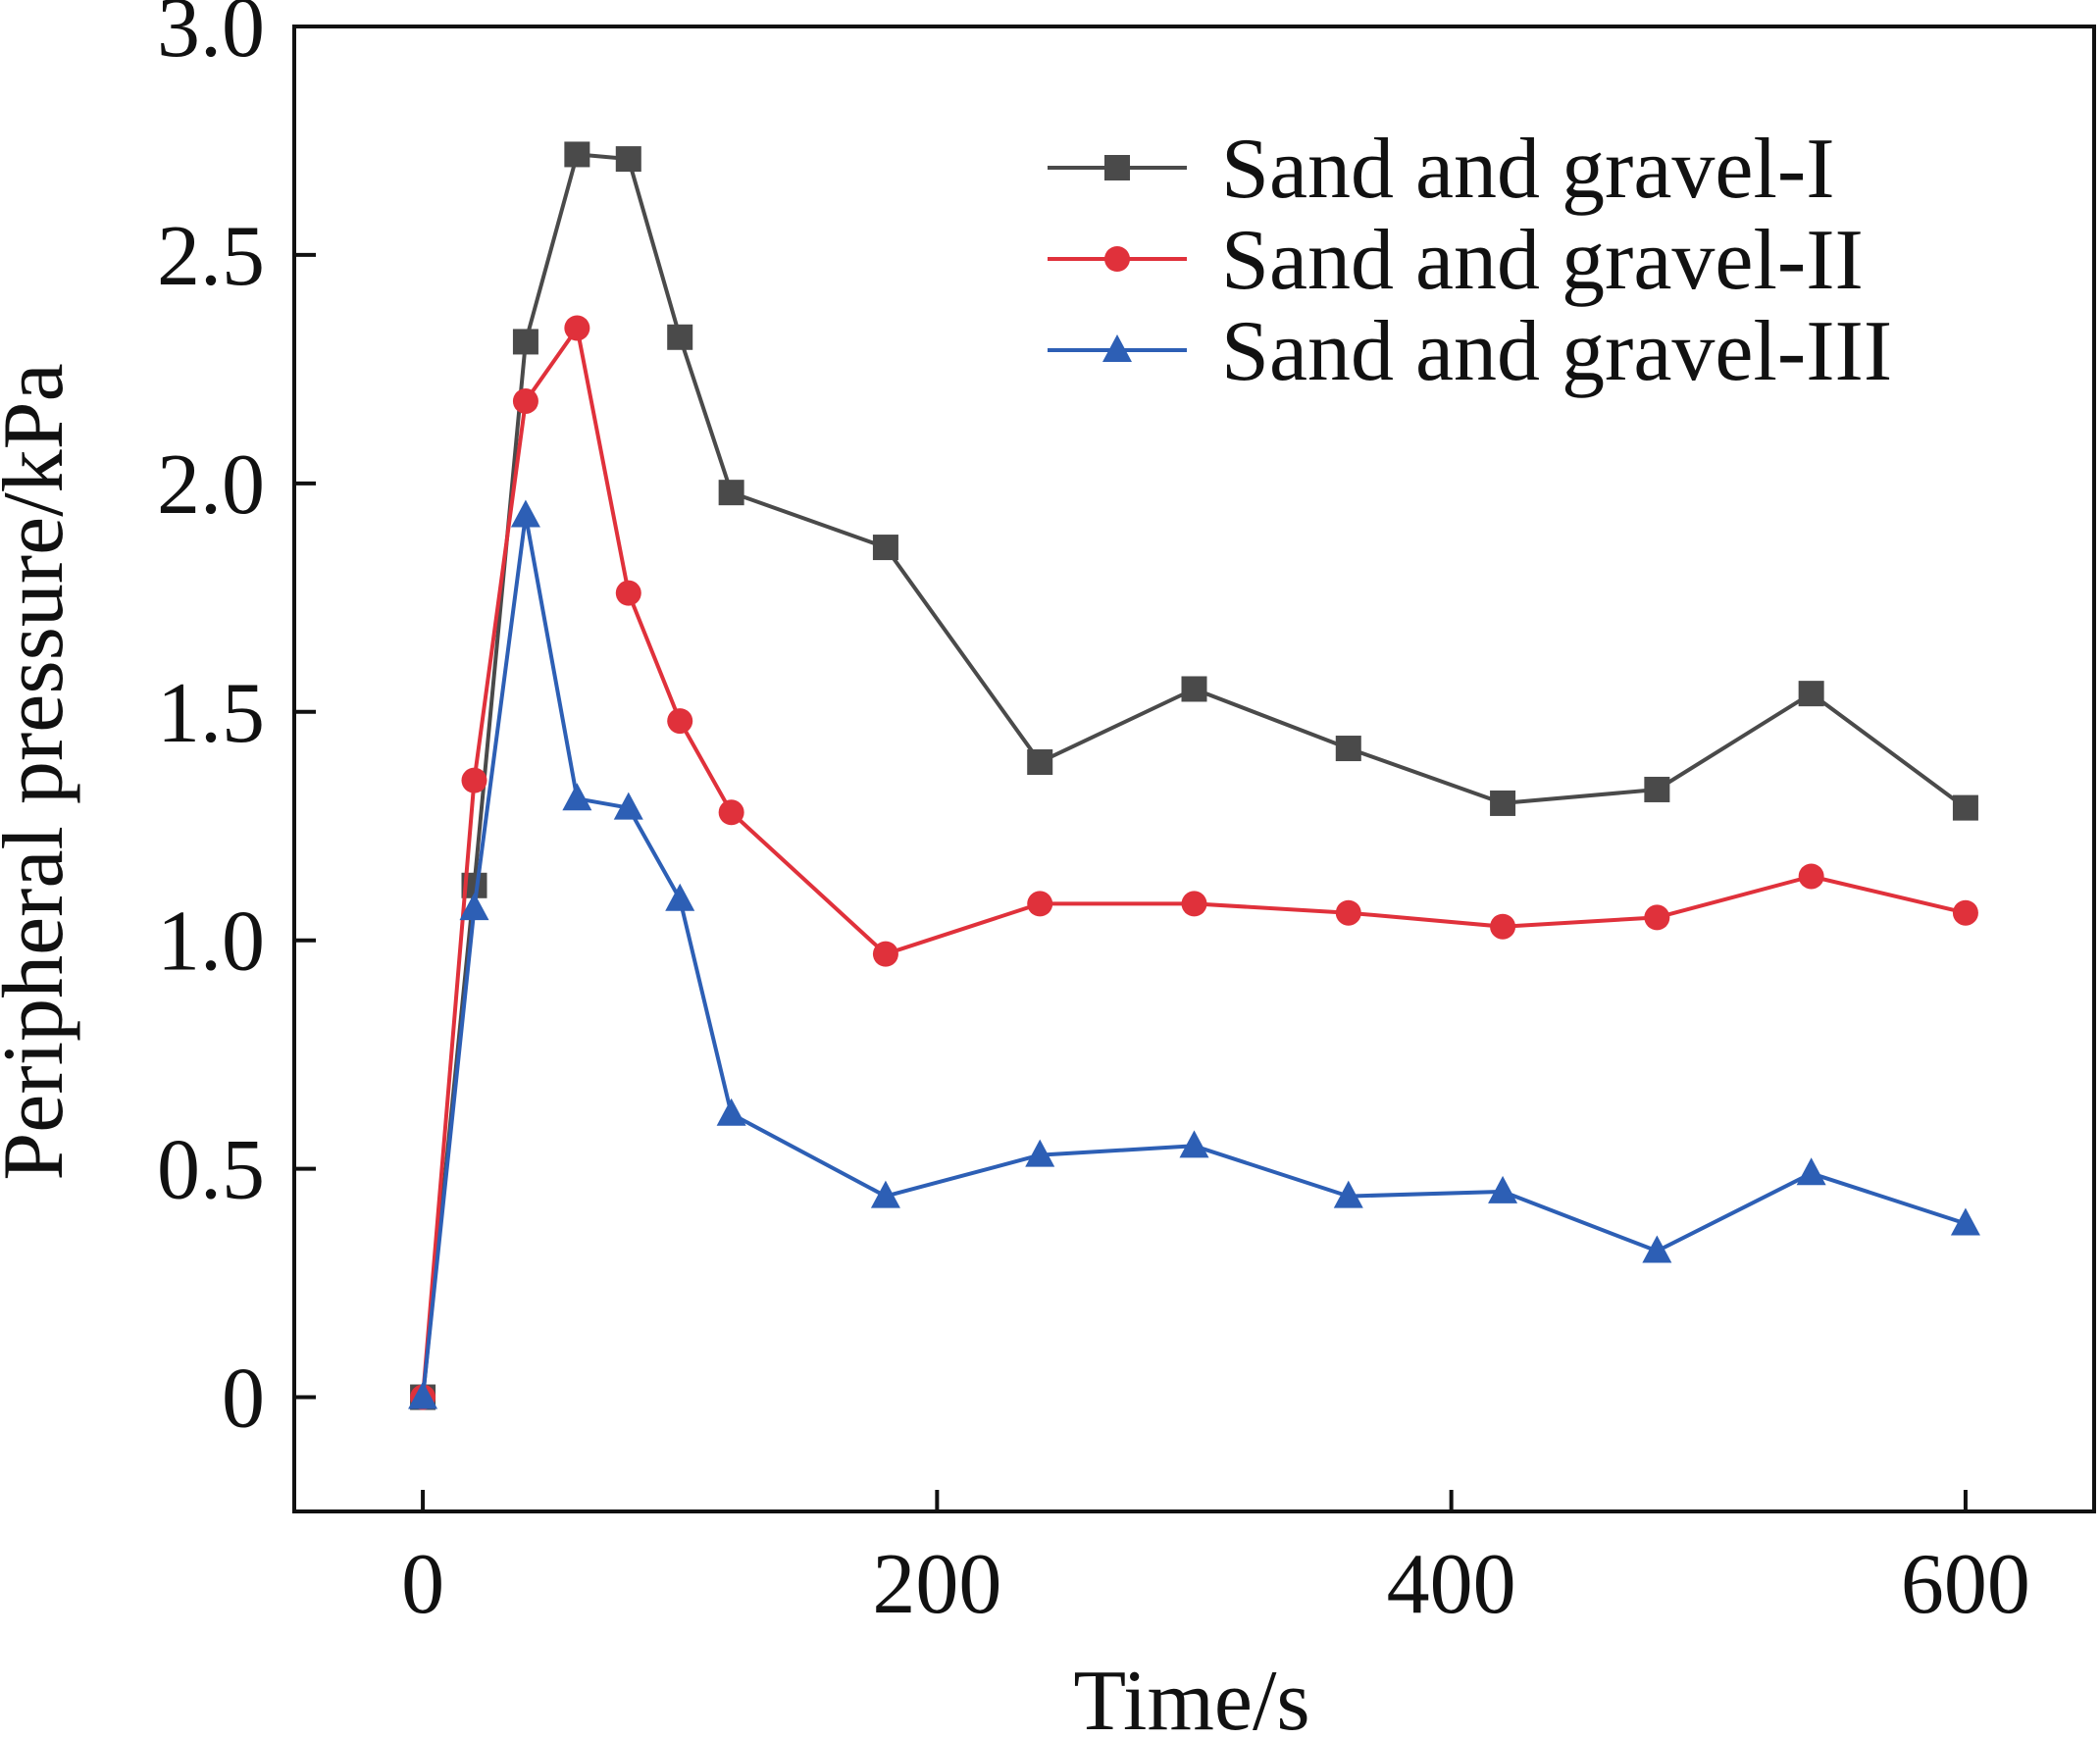 The height and width of the screenshot is (1739, 2100). What do you see at coordinates (211, 1170) in the screenshot?
I see `y-tick-label: 0.5` at bounding box center [211, 1170].